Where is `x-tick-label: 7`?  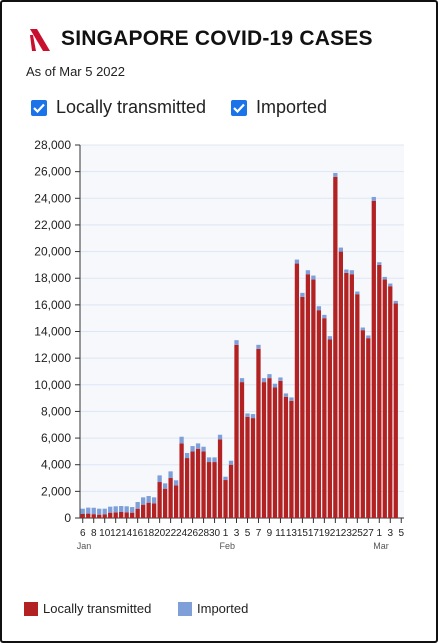 x-tick-label: 7 is located at coordinates (259, 533).